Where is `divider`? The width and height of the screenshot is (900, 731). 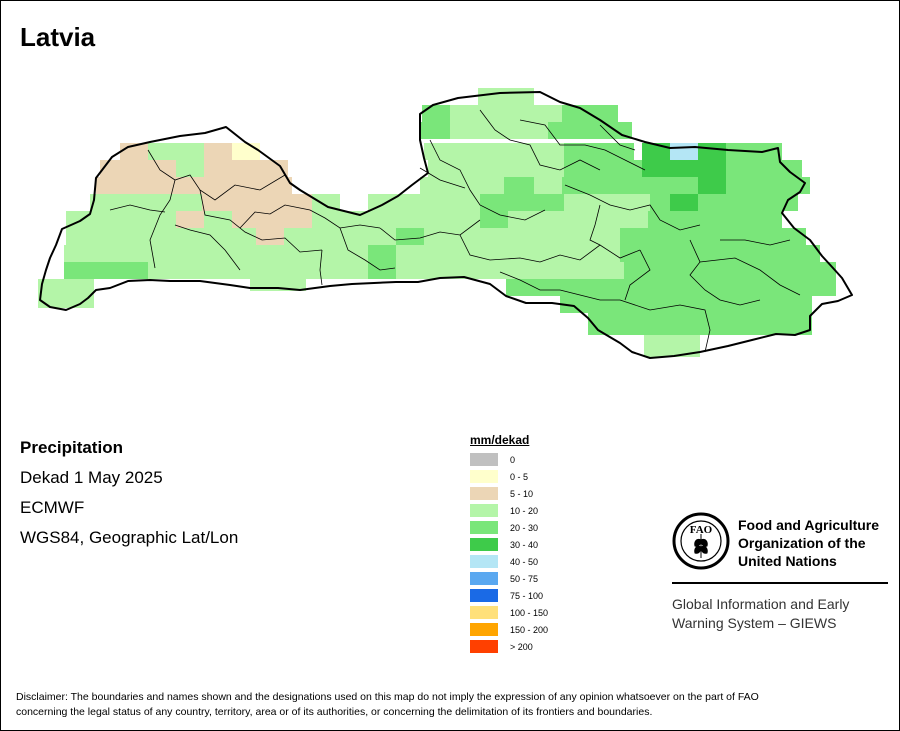
divider is located at coordinates (780, 583).